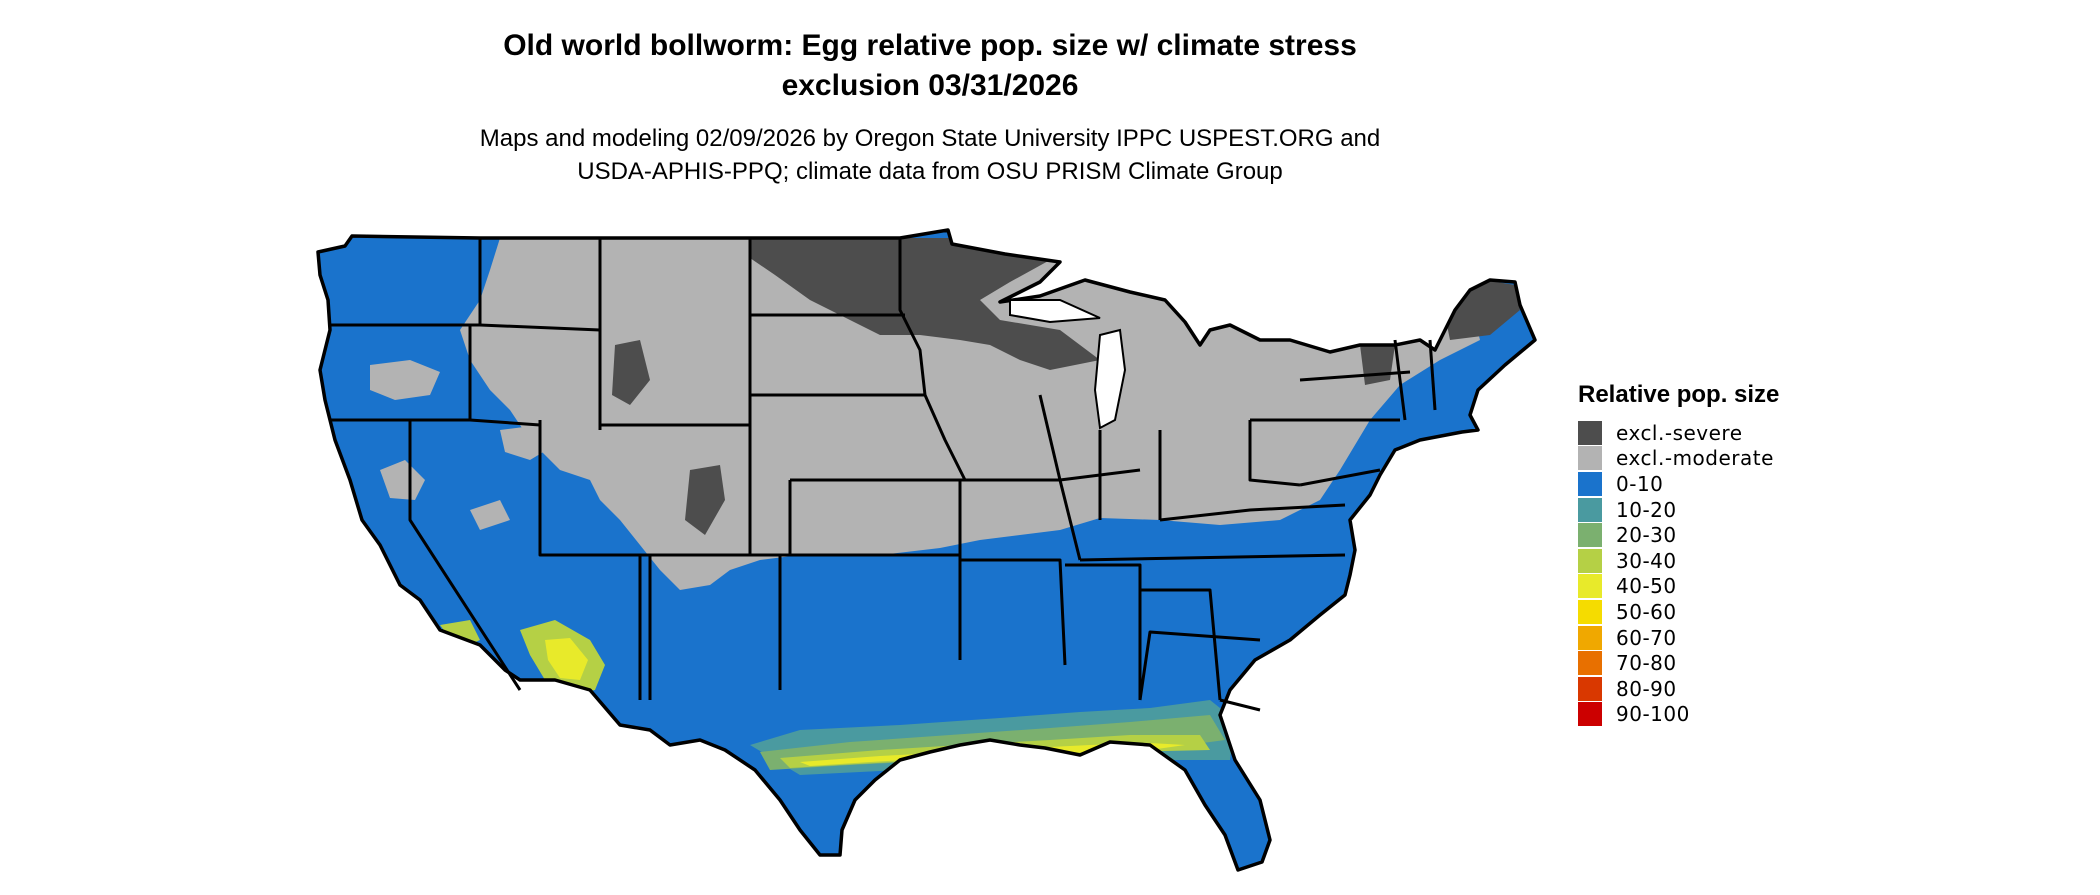  I want to click on legend-label: 40-50, so click(1646, 586).